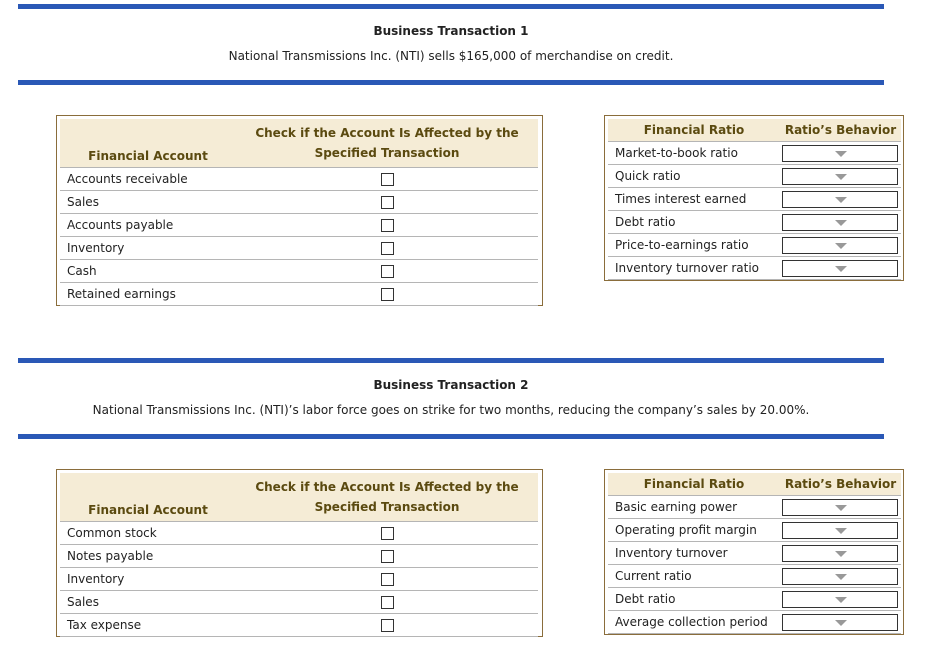 The image size is (931, 655). Describe the element at coordinates (694, 530) in the screenshot. I see `ratio-name: Operating profit margin` at that location.